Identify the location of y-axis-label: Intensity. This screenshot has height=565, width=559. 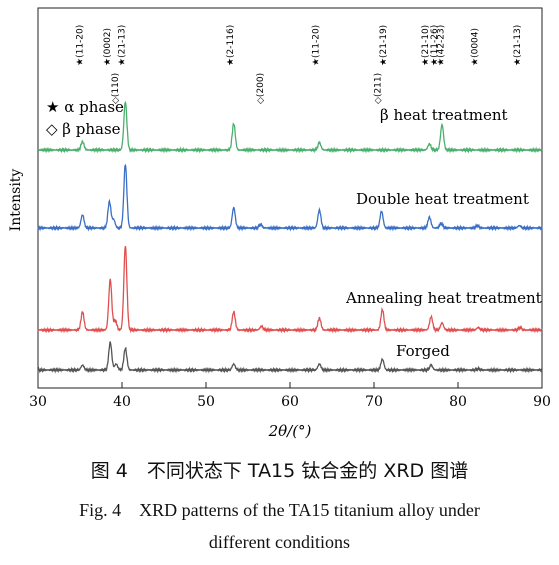
(16, 200).